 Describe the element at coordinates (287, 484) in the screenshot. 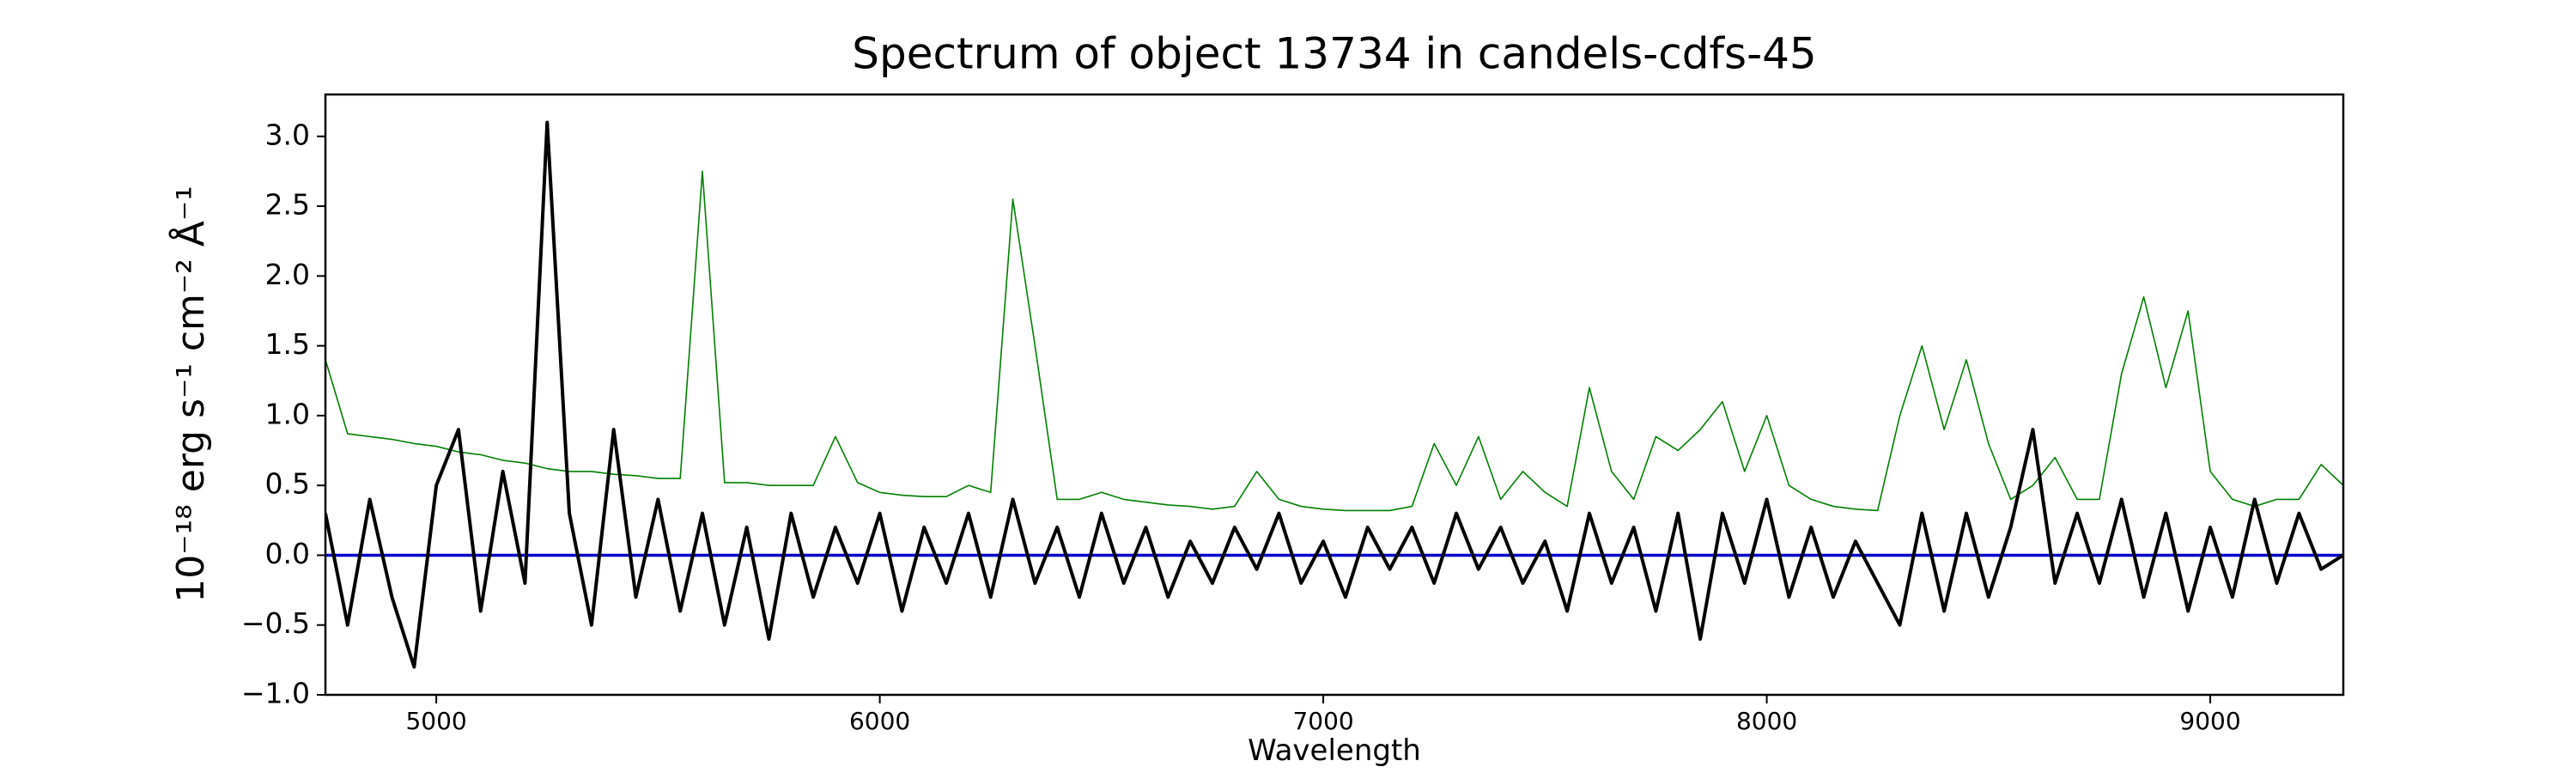

I see `y-tick-label: 0.5` at that location.